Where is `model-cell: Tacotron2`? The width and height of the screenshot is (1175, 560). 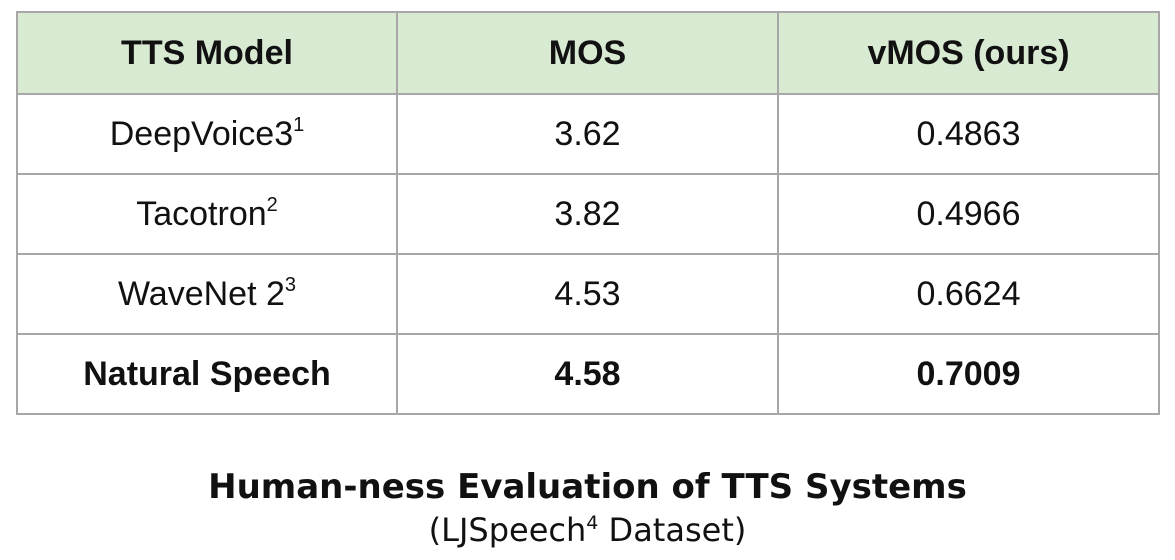 model-cell: Tacotron2 is located at coordinates (207, 214).